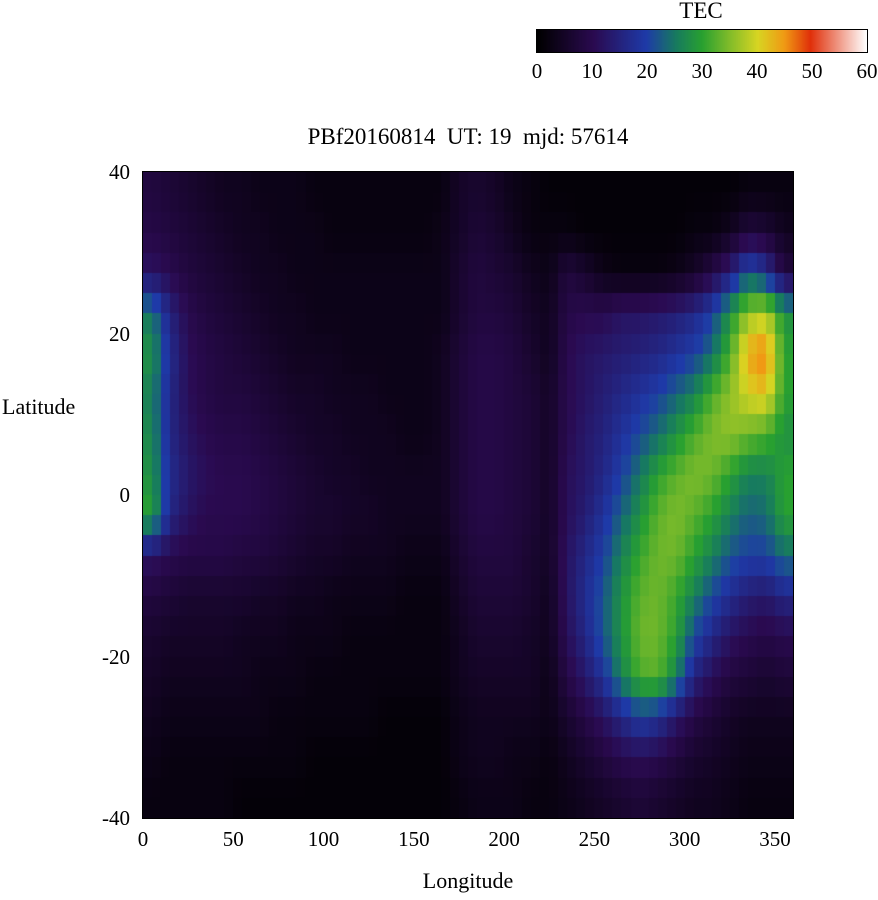 The width and height of the screenshot is (878, 900). Describe the element at coordinates (504, 839) in the screenshot. I see `x-tick-label: 200` at that location.